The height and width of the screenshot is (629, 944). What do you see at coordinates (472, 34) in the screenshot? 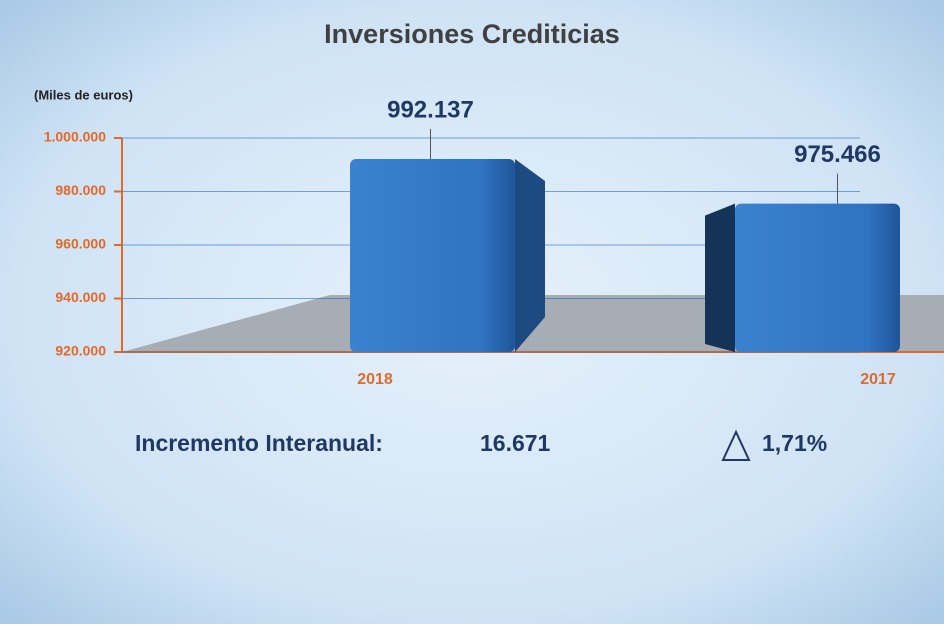
I see `chart-title: Inversiones Crediticias` at bounding box center [472, 34].